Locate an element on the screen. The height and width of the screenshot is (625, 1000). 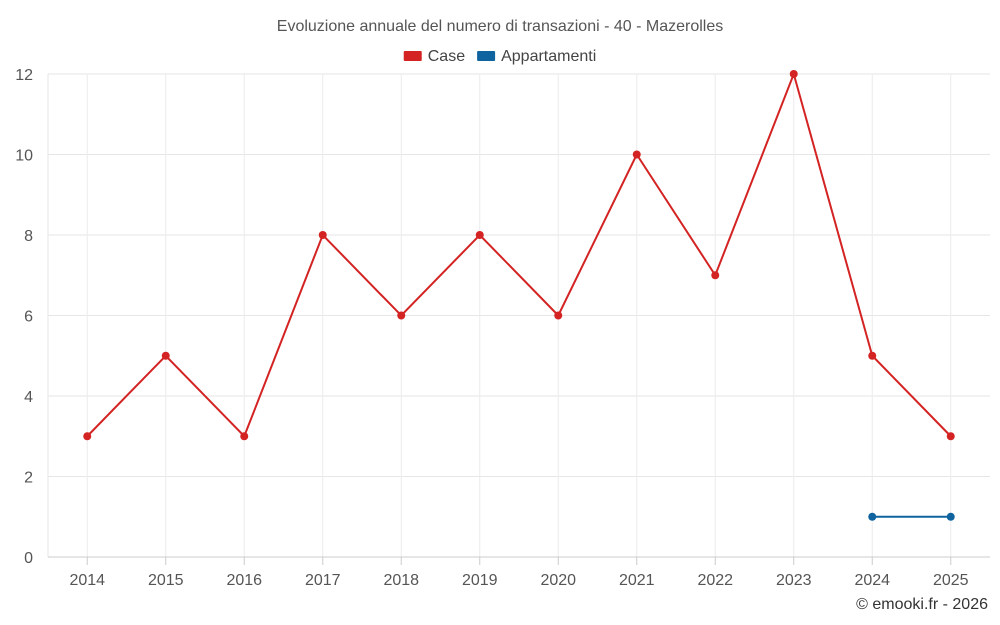
x-tick-label: 2018 is located at coordinates (401, 580).